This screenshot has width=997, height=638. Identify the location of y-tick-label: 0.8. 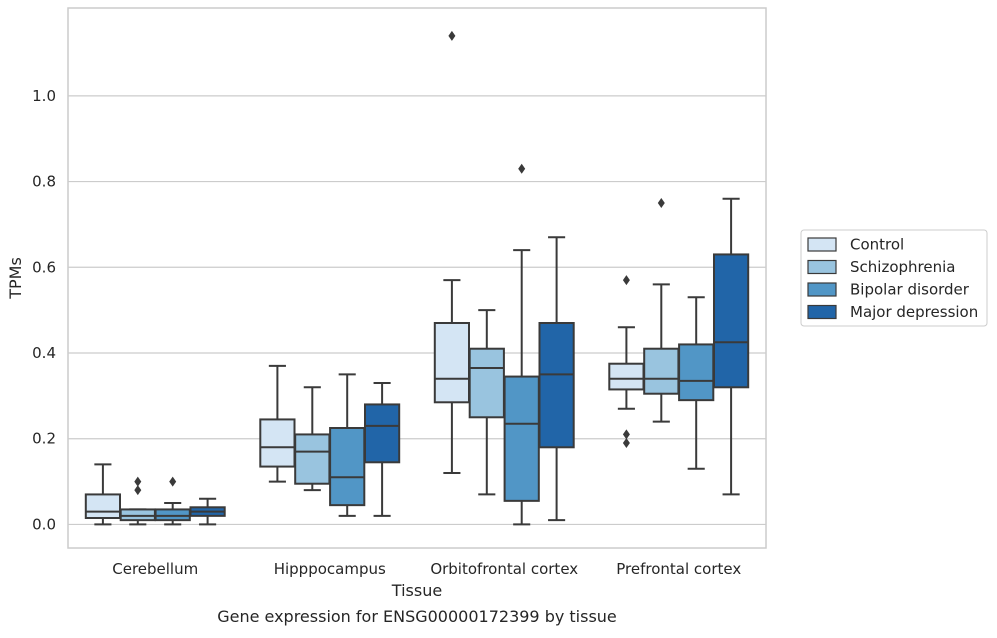
(44, 182).